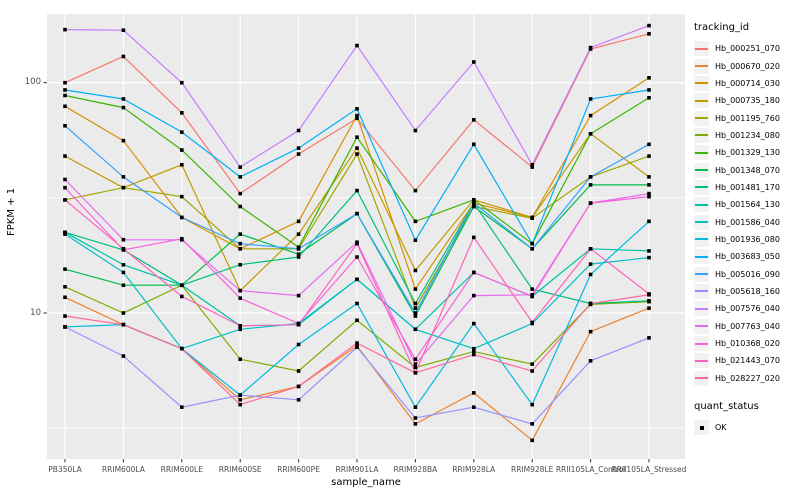  What do you see at coordinates (747, 343) in the screenshot?
I see `legend-entry: Hb_010368_020` at bounding box center [747, 343].